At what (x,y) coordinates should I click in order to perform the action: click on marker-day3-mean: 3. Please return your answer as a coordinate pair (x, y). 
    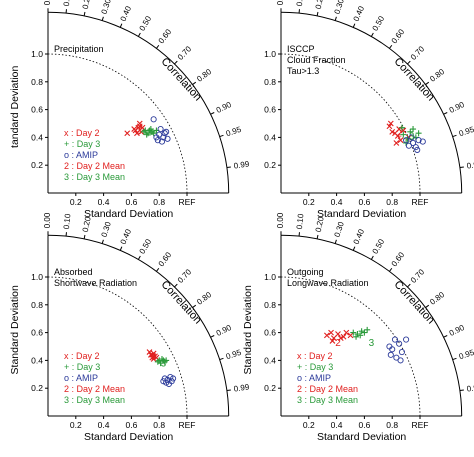
    Looking at the image, I should click on (372, 343).